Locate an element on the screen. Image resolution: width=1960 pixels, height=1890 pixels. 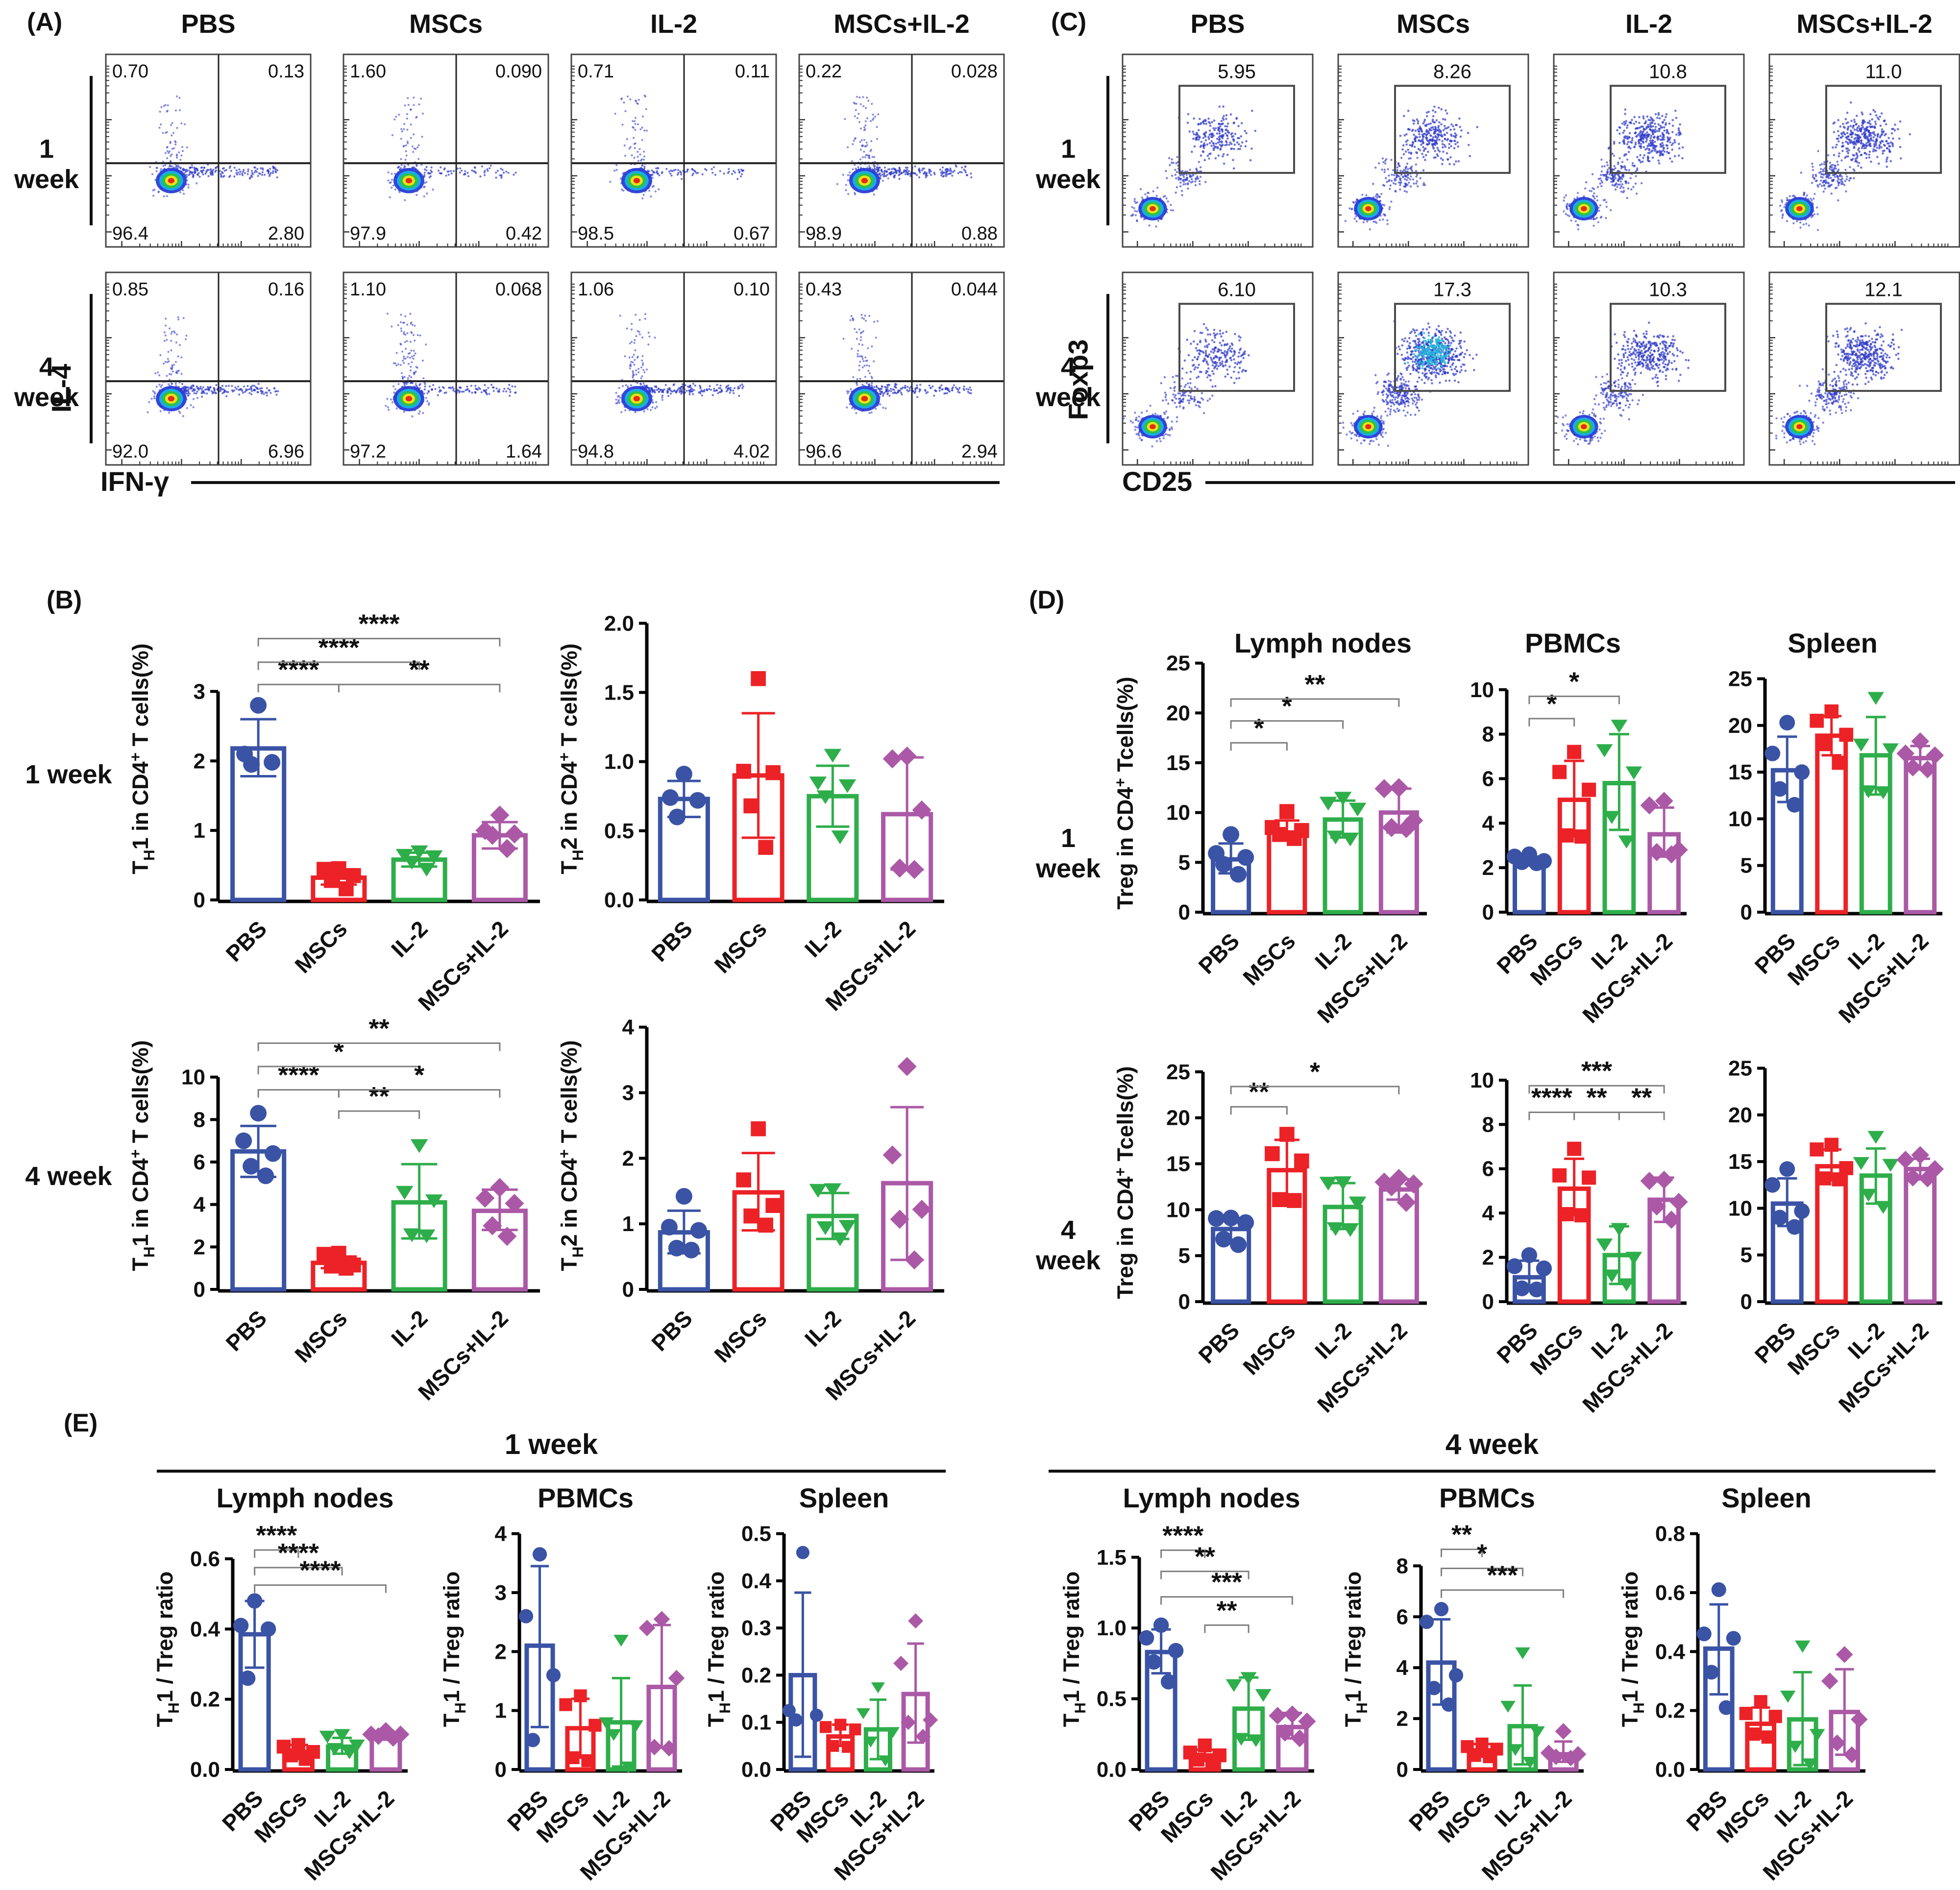
x-category-label: PBS is located at coordinates (246, 1330).